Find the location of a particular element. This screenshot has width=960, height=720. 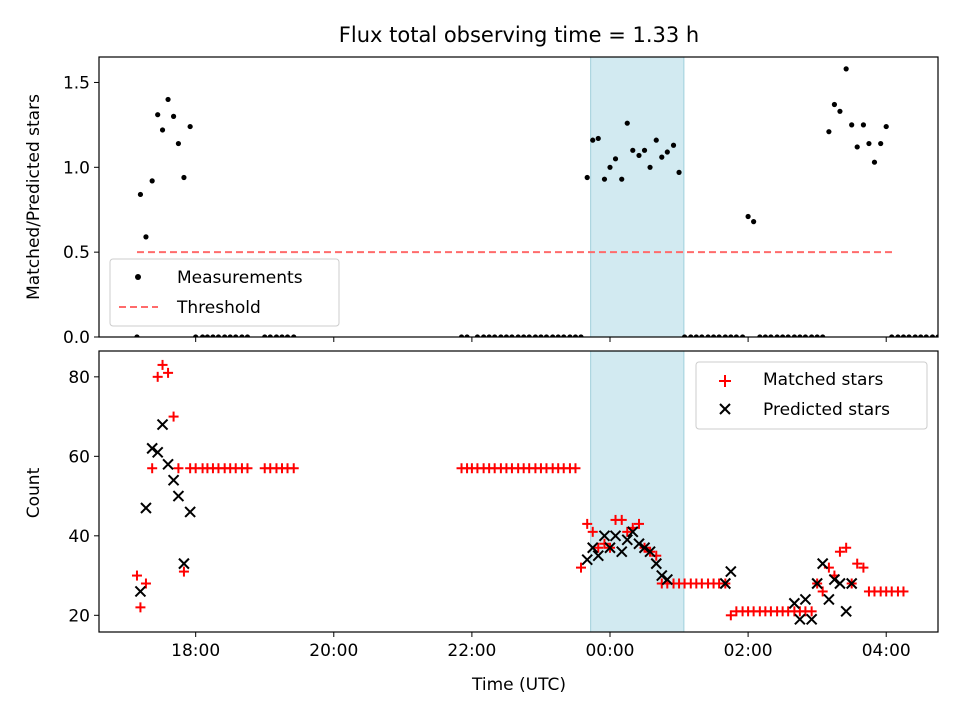

bottom-legend: Matched stars Predicted stars is located at coordinates (811, 395).